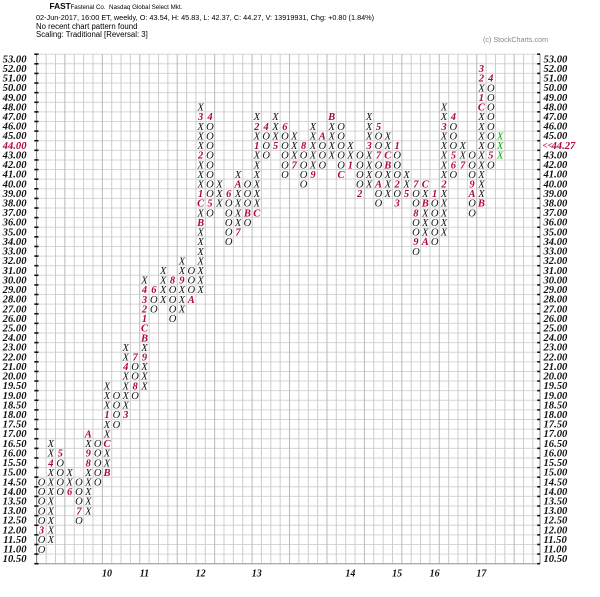 Image resolution: width=600 pixels, height=597 pixels. I want to click on svg-text: 31.00, so click(556, 271).